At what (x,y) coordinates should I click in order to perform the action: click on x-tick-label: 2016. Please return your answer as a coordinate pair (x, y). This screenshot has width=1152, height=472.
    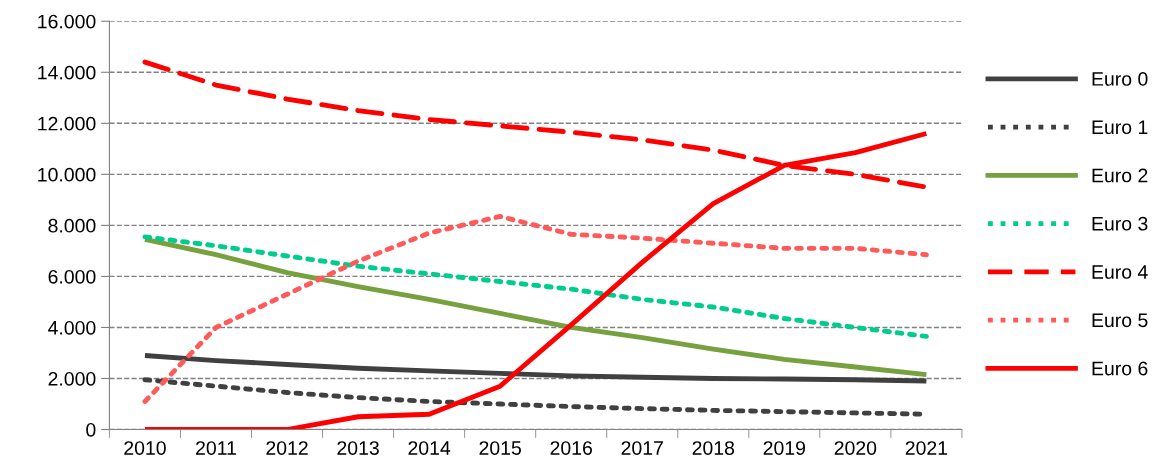
    Looking at the image, I should click on (571, 448).